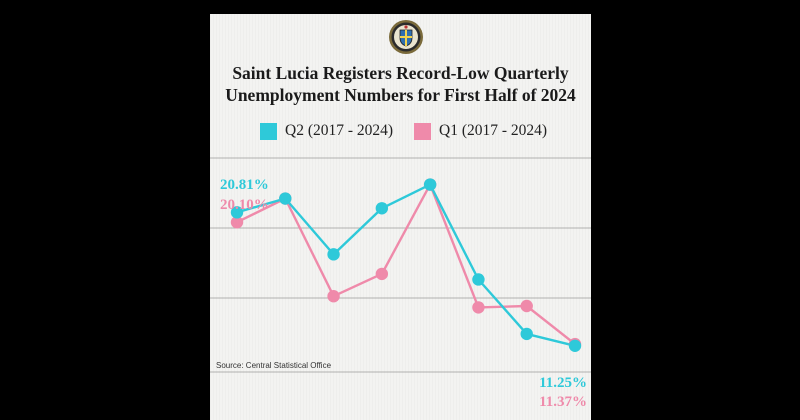 The image size is (800, 420). I want to click on legend-label-q1: Q1 (2017 - 2024), so click(493, 130).